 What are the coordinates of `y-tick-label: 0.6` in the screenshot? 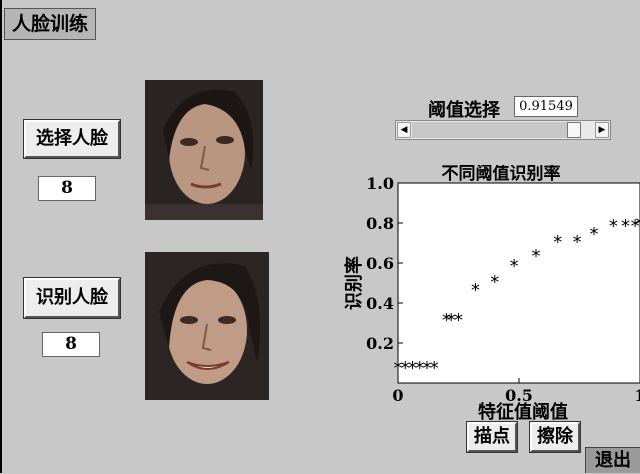 It's located at (380, 263).